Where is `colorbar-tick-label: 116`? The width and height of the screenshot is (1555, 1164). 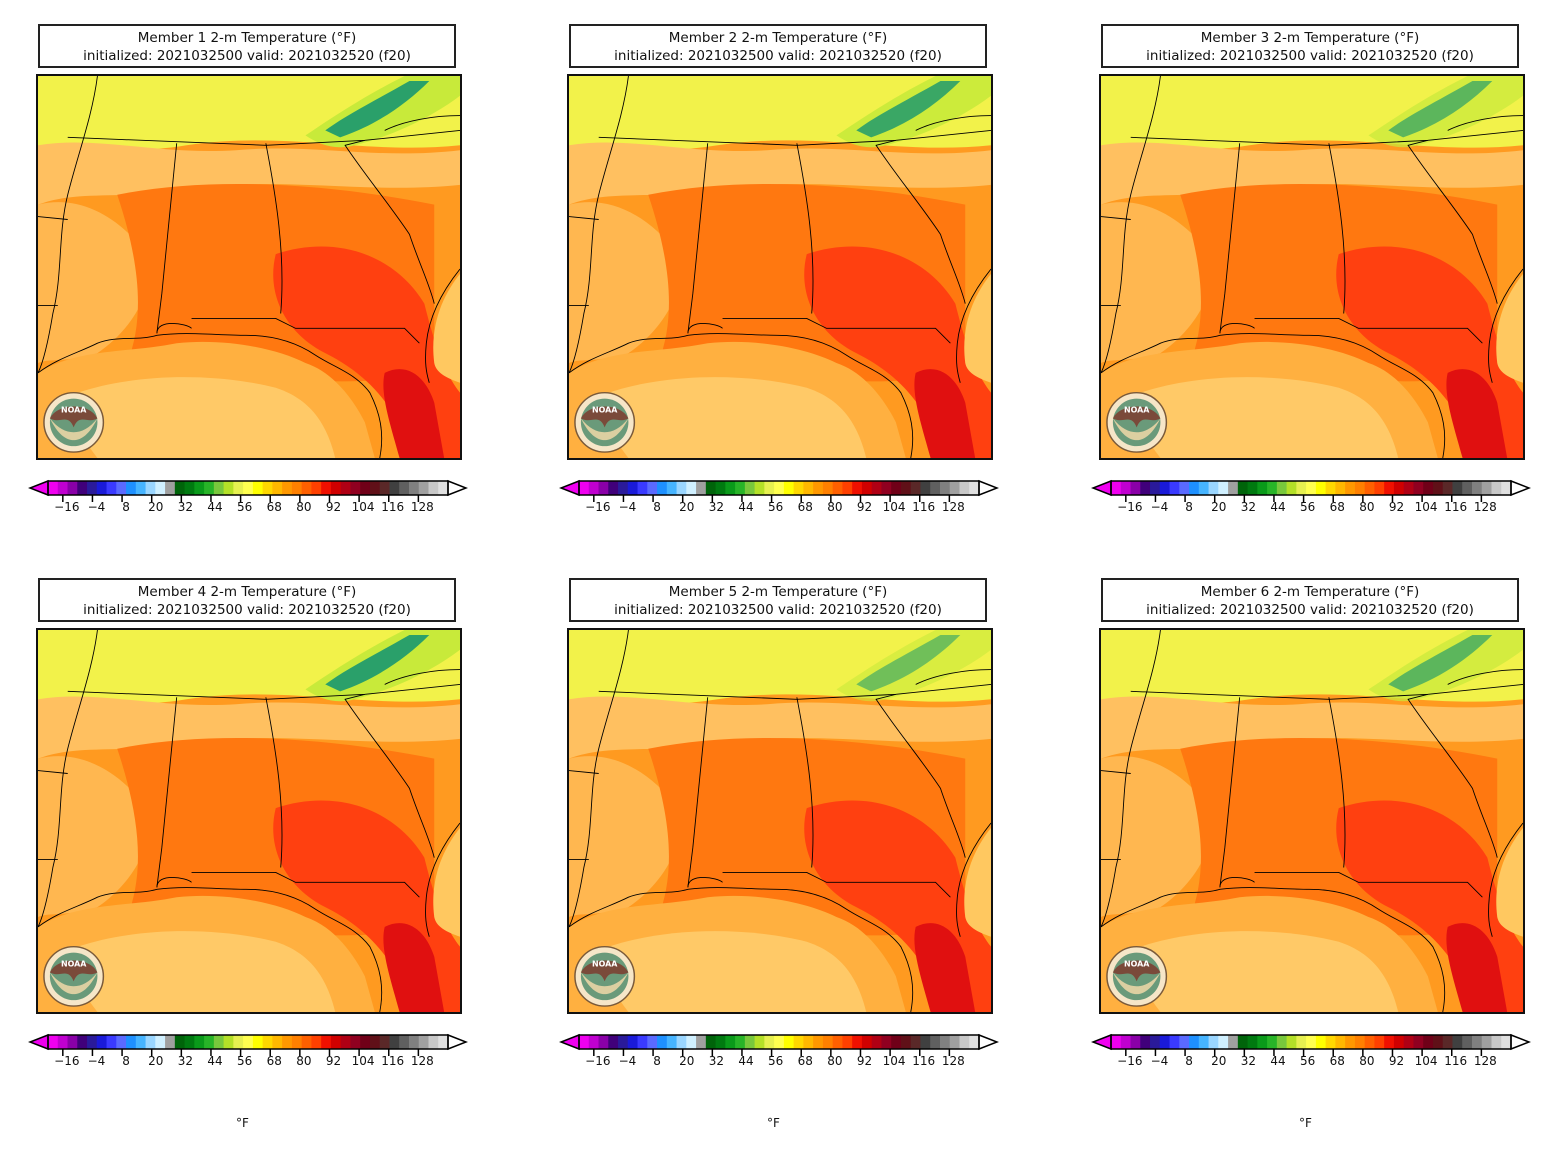 colorbar-tick-label: 116 is located at coordinates (924, 1061).